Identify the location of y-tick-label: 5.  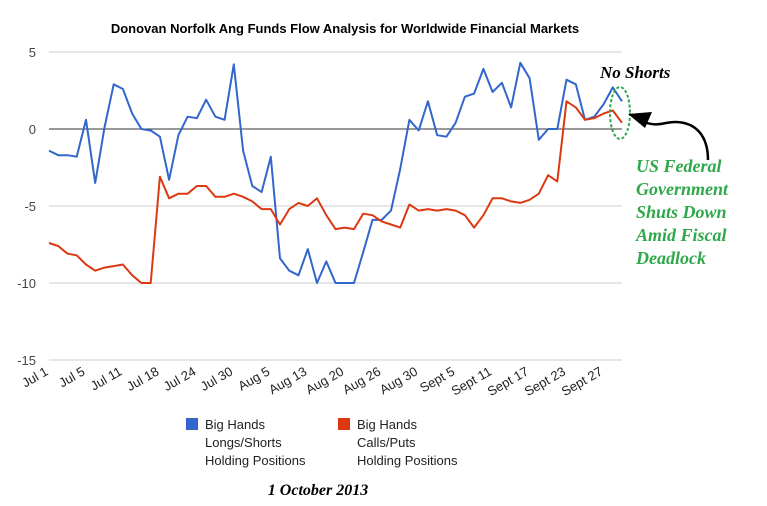
(32, 52).